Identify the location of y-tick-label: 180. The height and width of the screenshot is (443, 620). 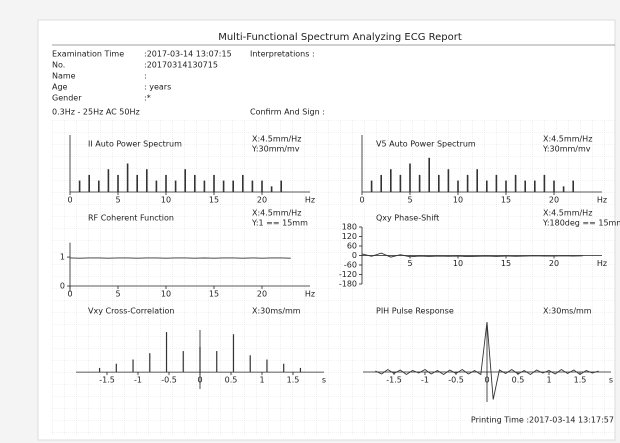
(349, 227).